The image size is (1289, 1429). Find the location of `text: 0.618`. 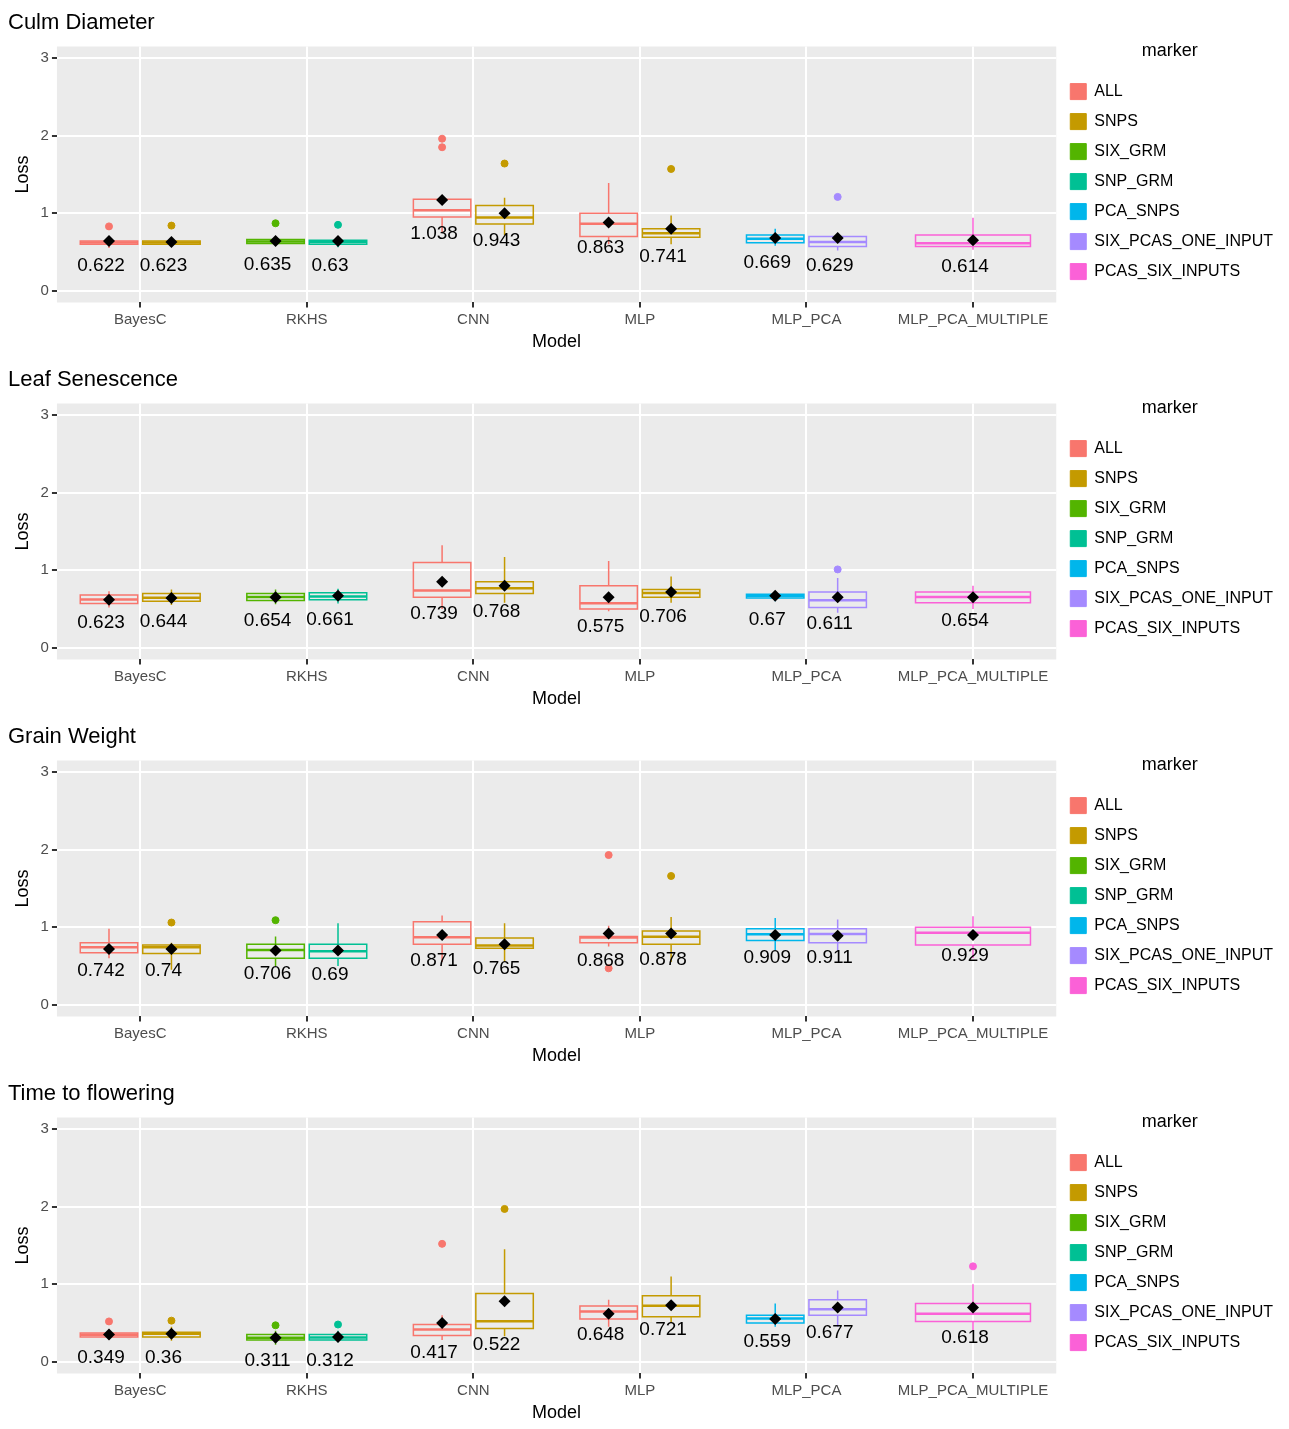

text: 0.618 is located at coordinates (965, 1336).